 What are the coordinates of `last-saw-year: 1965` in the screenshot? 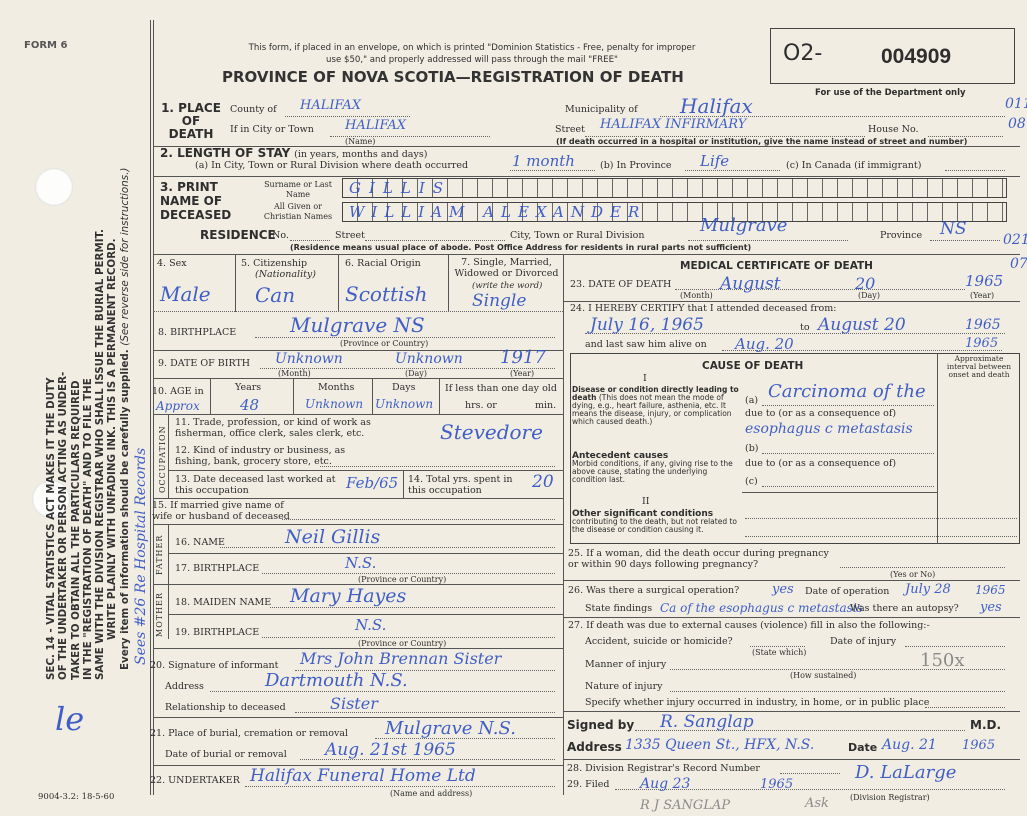 It's located at (982, 343).